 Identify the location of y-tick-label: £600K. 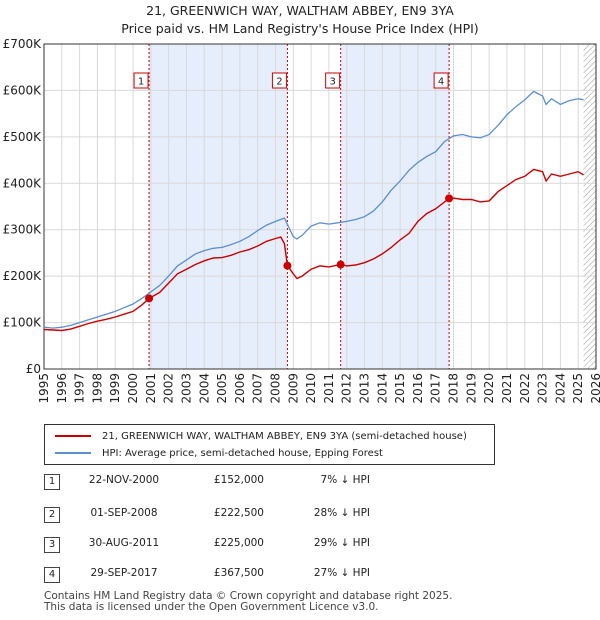
(23, 90).